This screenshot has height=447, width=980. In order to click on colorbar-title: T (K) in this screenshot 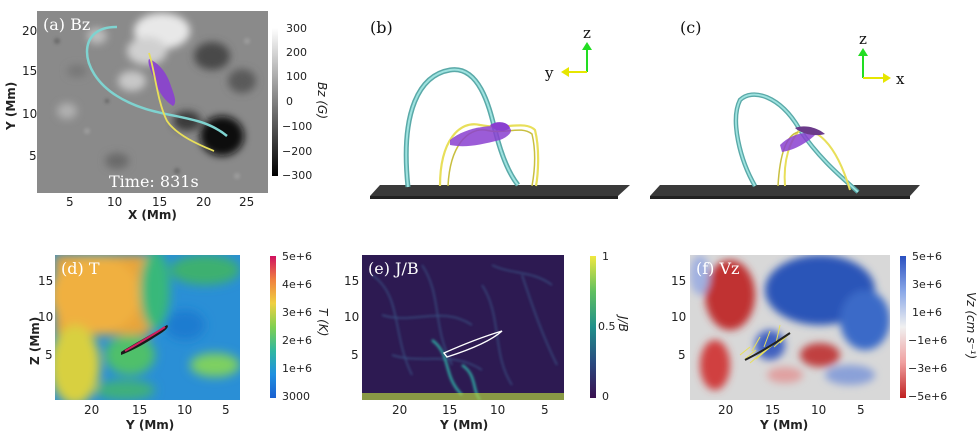, I will do `click(323, 322)`.